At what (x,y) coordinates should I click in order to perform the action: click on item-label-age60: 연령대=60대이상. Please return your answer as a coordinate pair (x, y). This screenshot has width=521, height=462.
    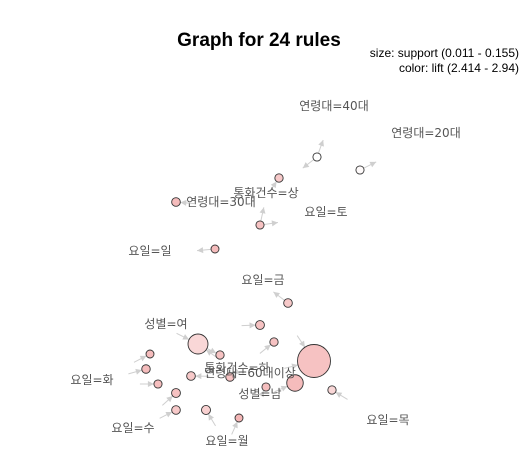
    Looking at the image, I should click on (250, 373).